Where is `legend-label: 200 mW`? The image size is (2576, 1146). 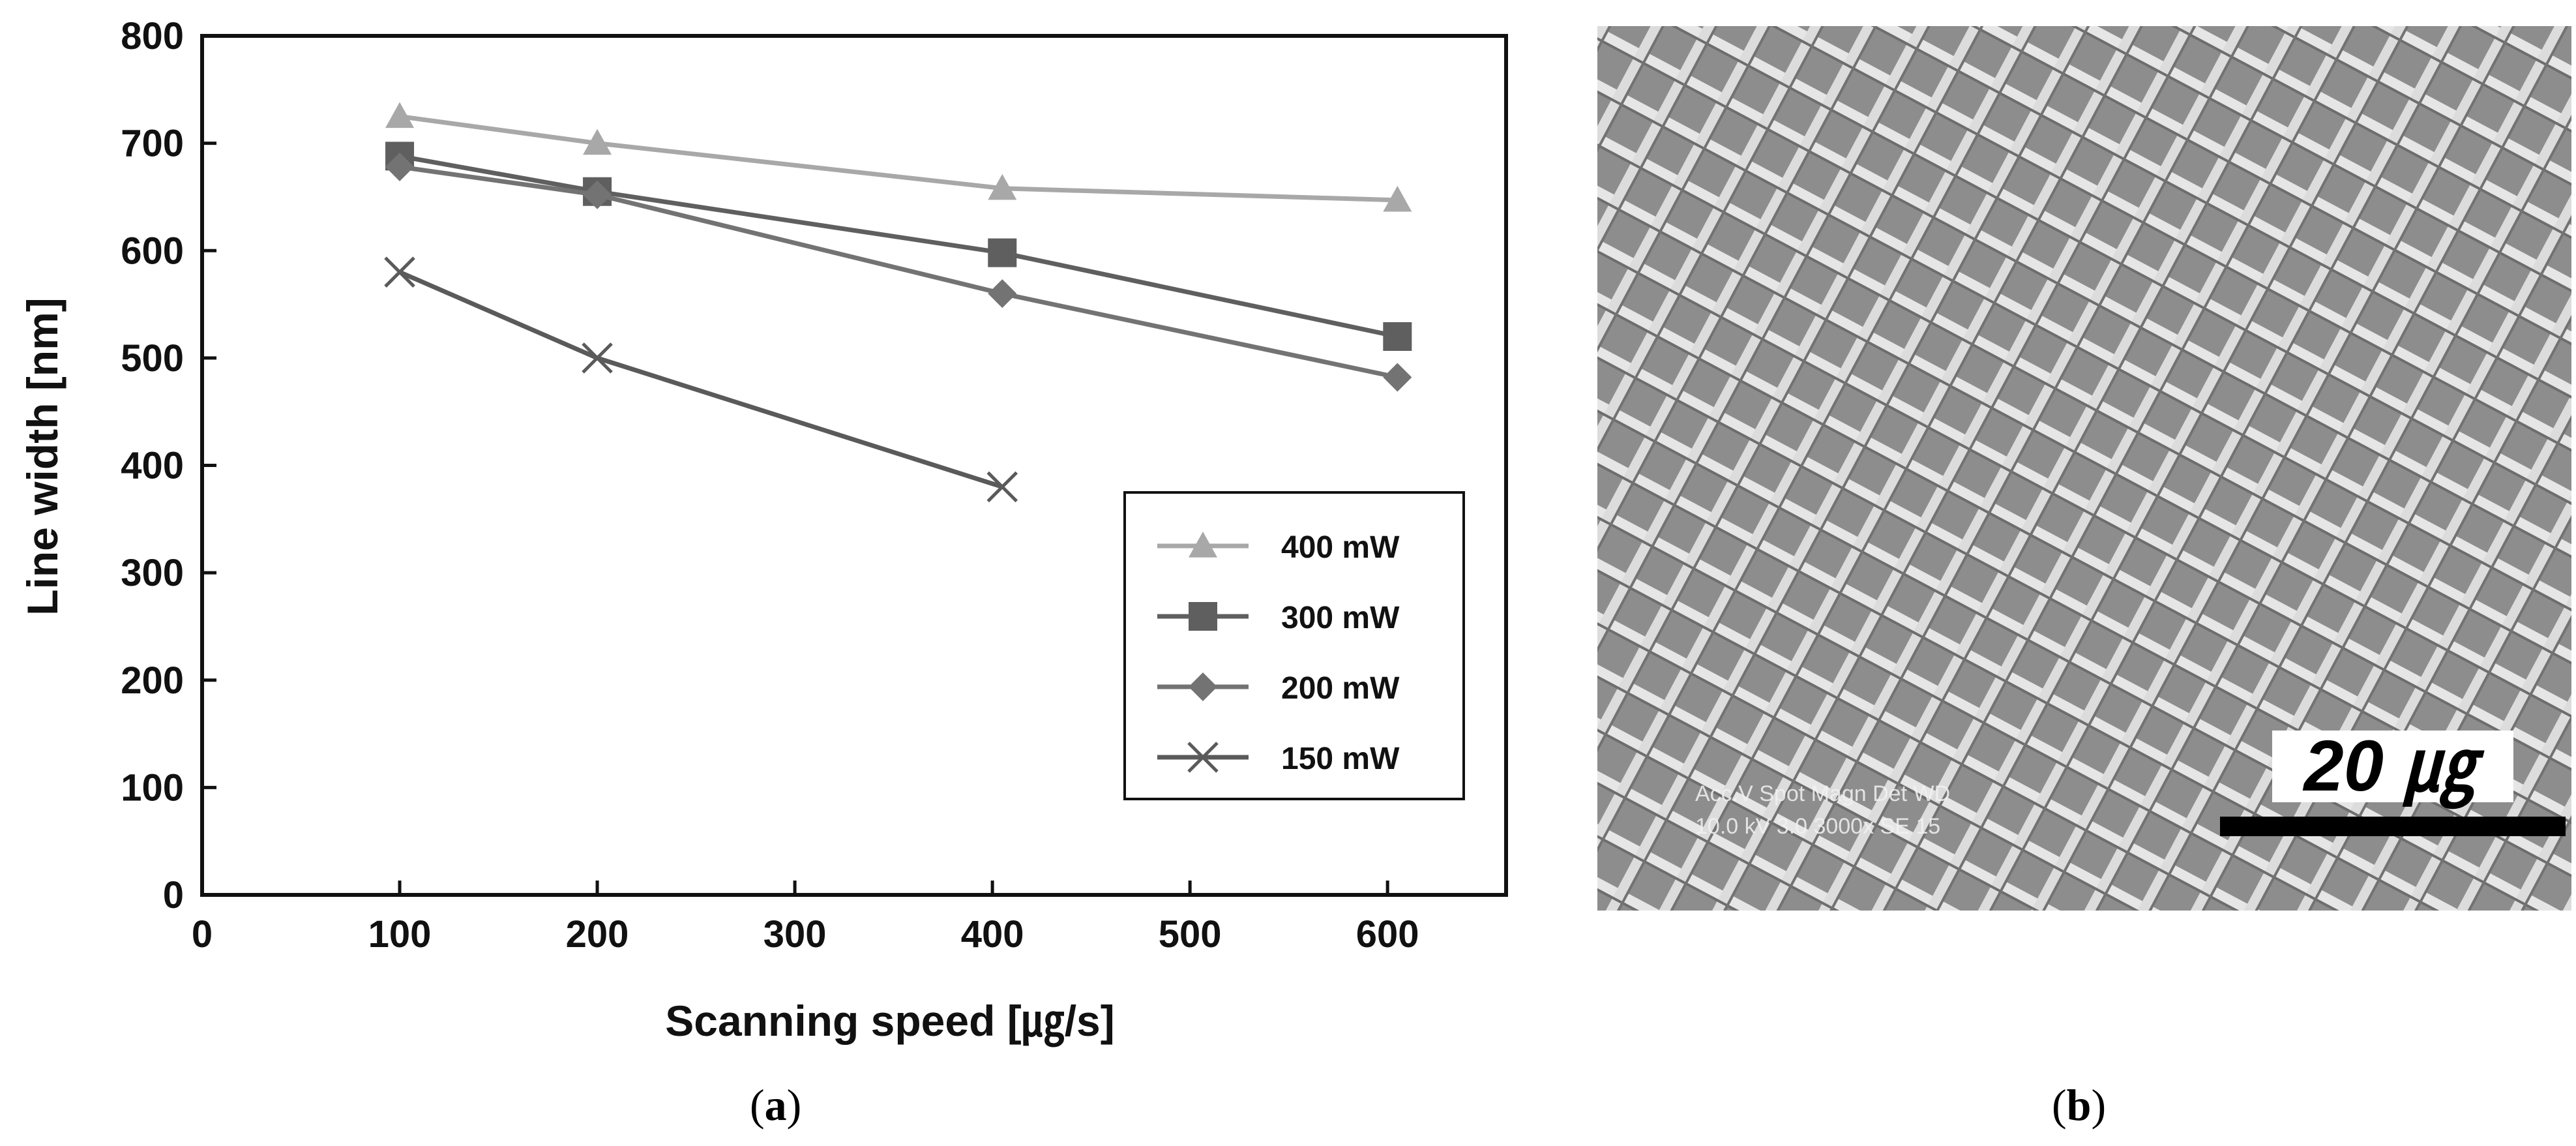
legend-label: 200 mW is located at coordinates (1340, 688).